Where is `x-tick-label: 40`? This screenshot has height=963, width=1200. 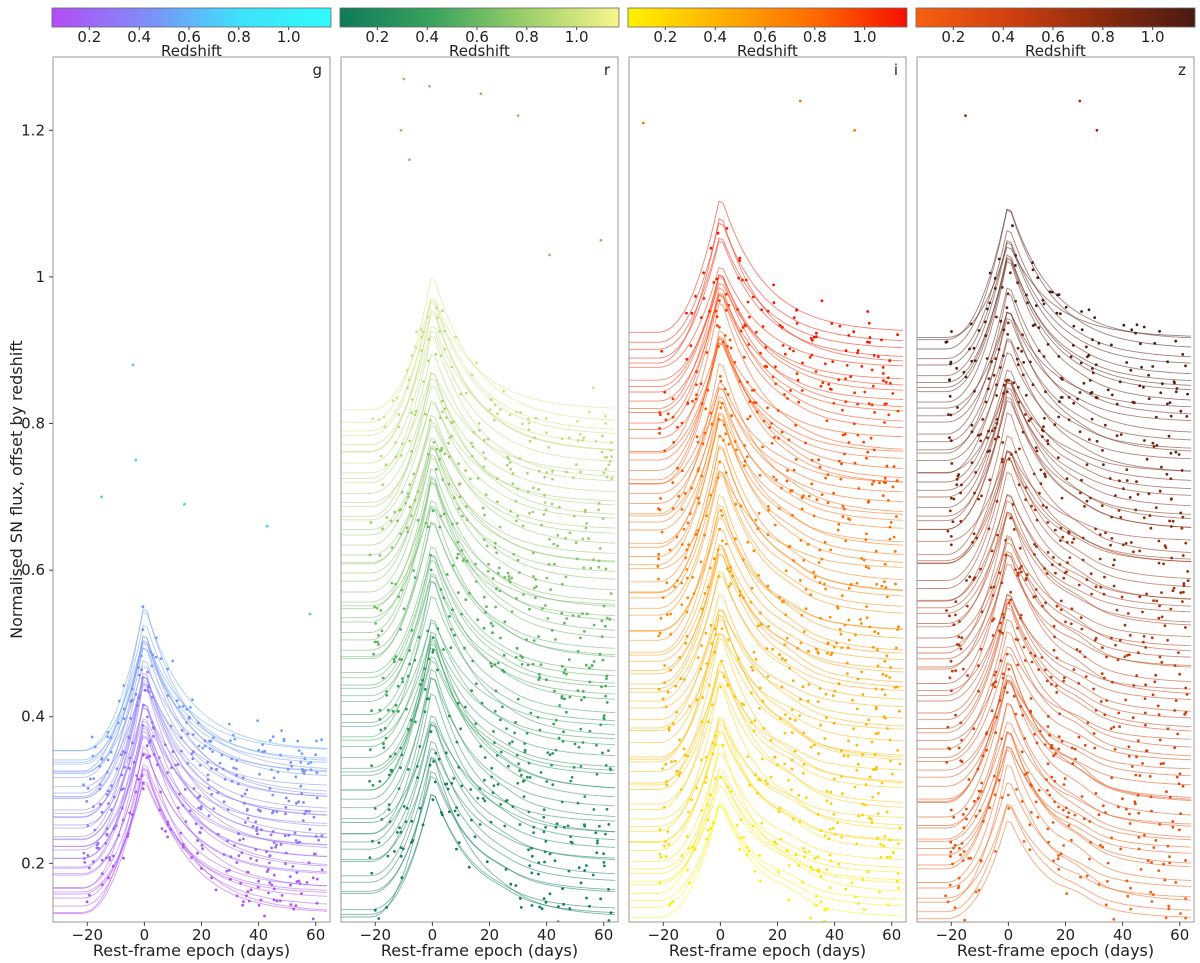
x-tick-label: 40 is located at coordinates (258, 935).